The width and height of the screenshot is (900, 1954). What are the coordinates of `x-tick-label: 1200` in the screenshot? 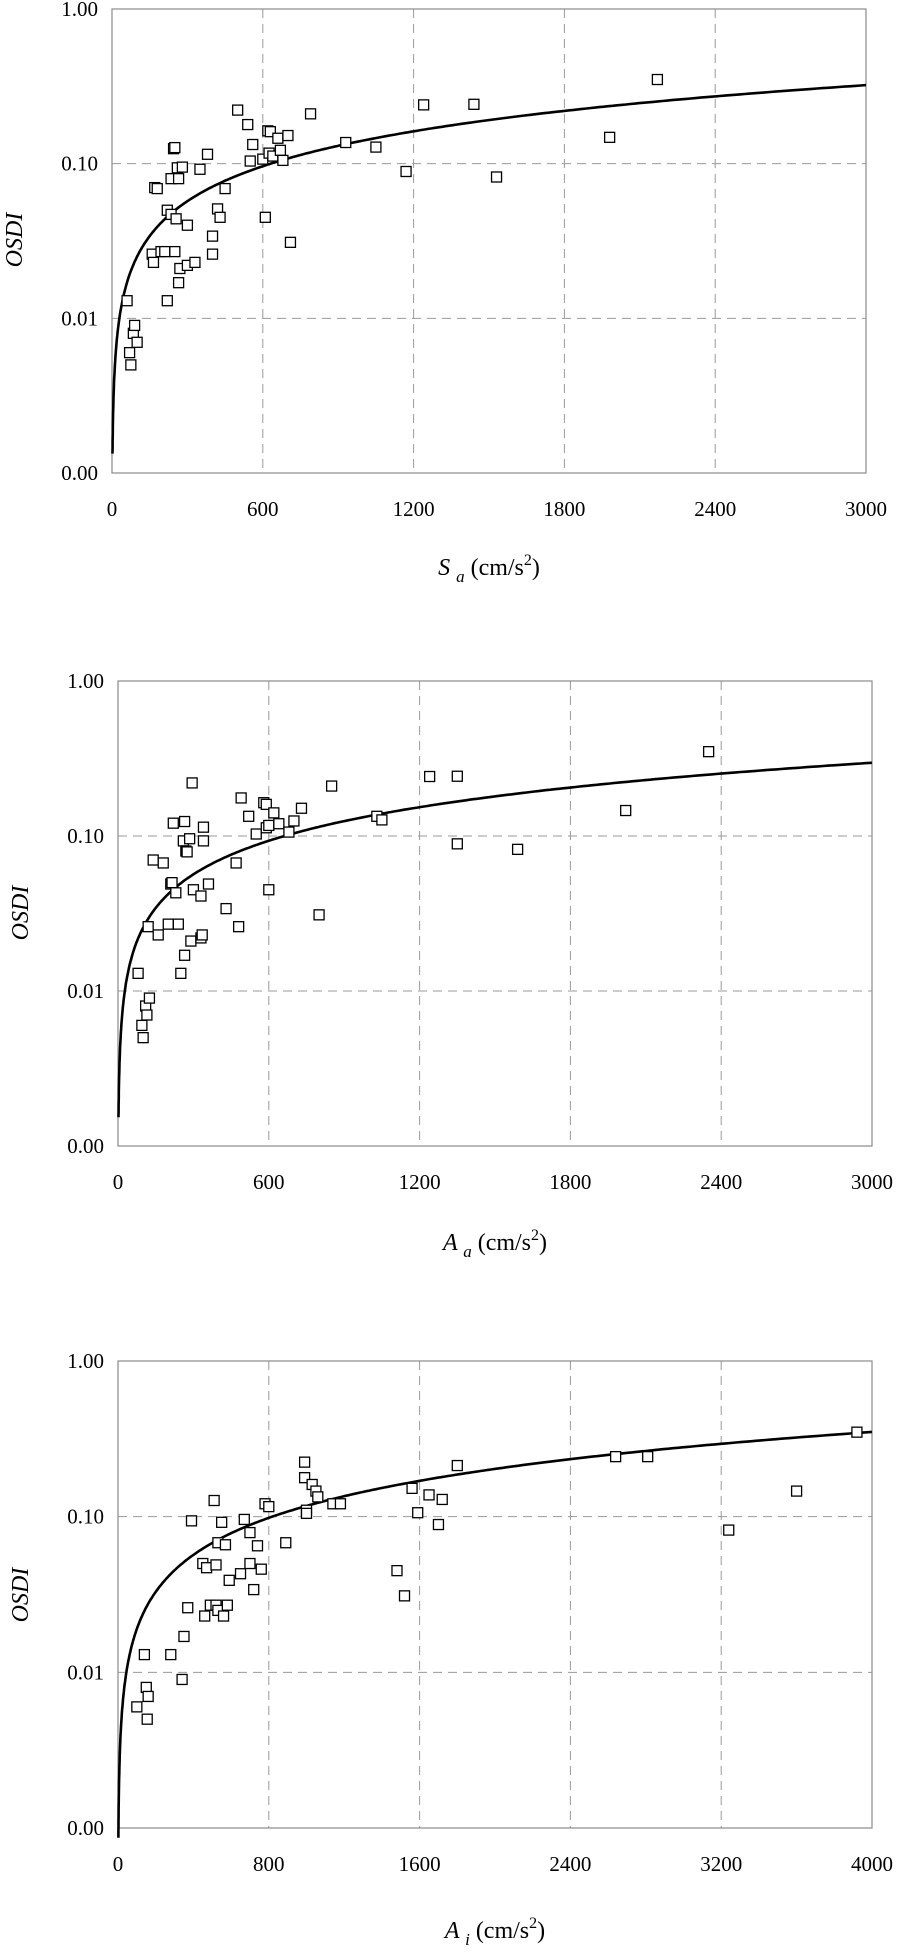 It's located at (420, 1182).